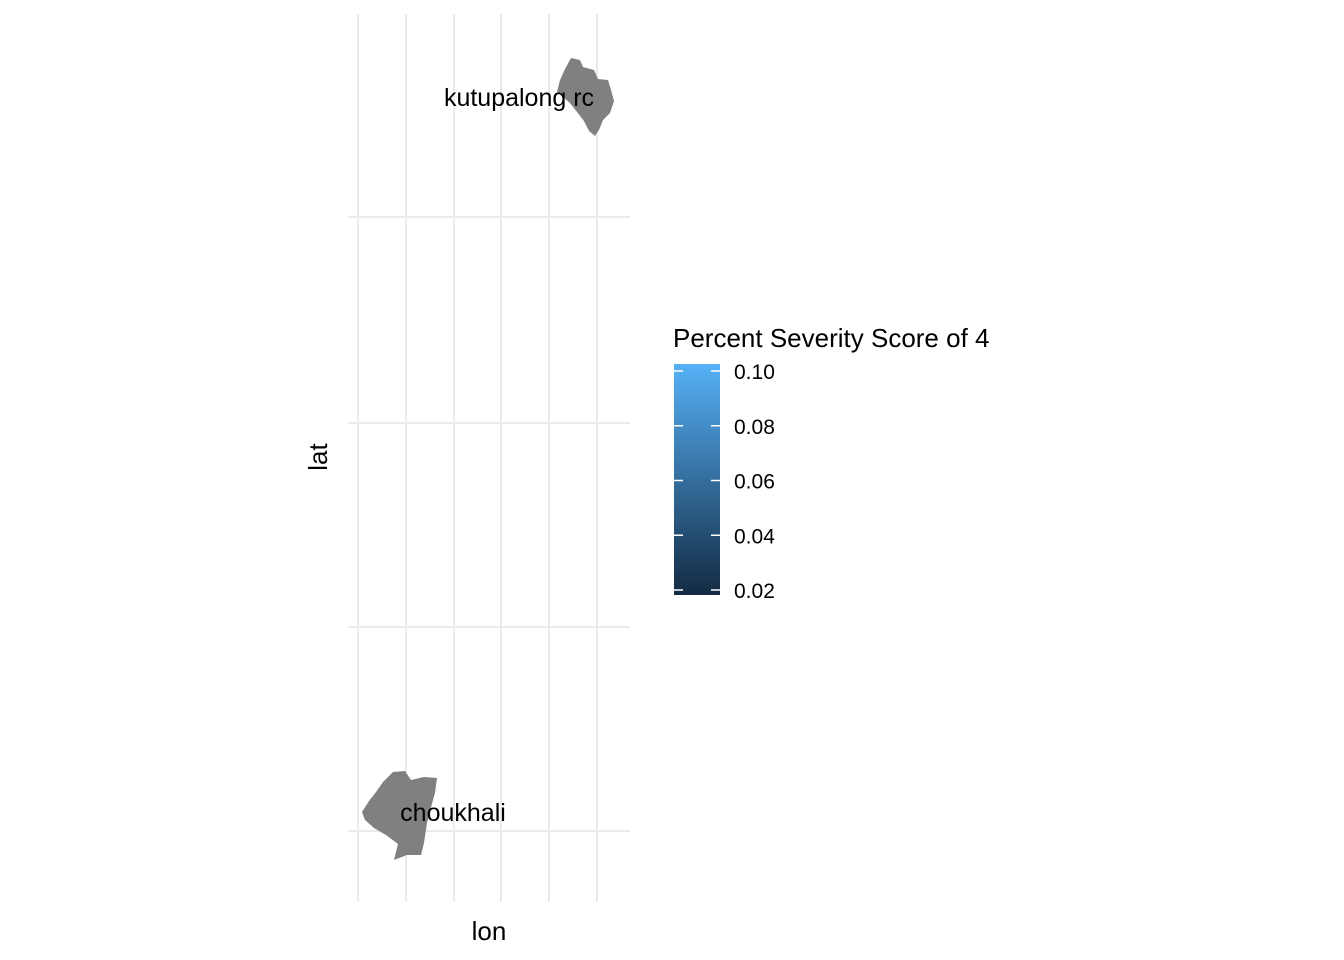 Image resolution: width=1344 pixels, height=960 pixels. I want to click on legend-tick-label: 0.10, so click(754, 372).